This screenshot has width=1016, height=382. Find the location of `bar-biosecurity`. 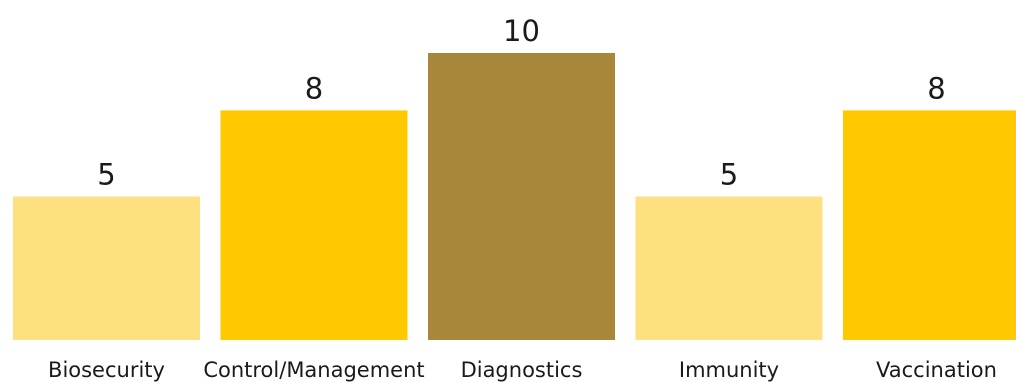

bar-biosecurity is located at coordinates (106, 268).